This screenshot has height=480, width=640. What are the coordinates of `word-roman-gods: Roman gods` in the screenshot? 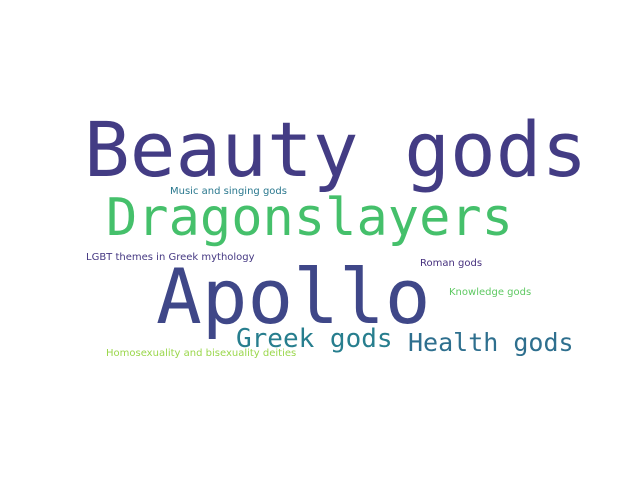 It's located at (451, 263).